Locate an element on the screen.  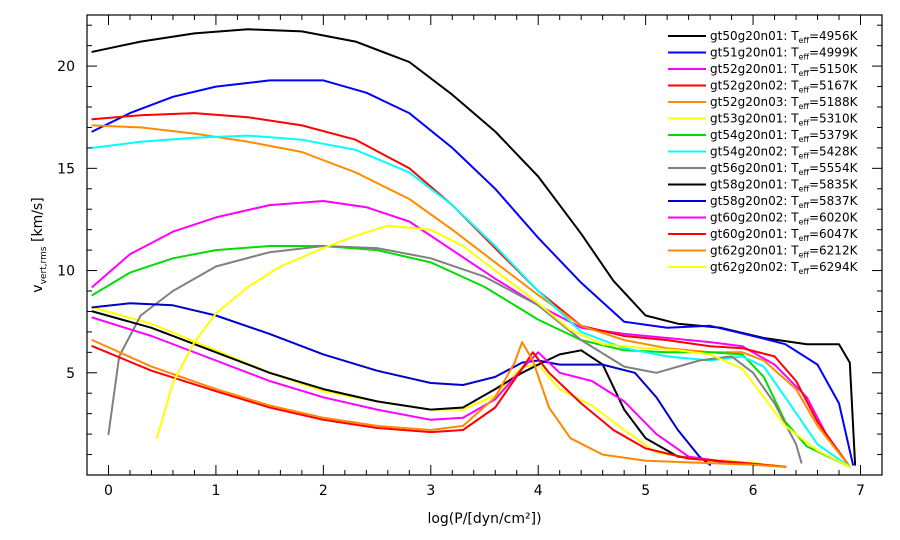
legend-label-13: gt60g20n01: Teff=6047K is located at coordinates (784, 235).